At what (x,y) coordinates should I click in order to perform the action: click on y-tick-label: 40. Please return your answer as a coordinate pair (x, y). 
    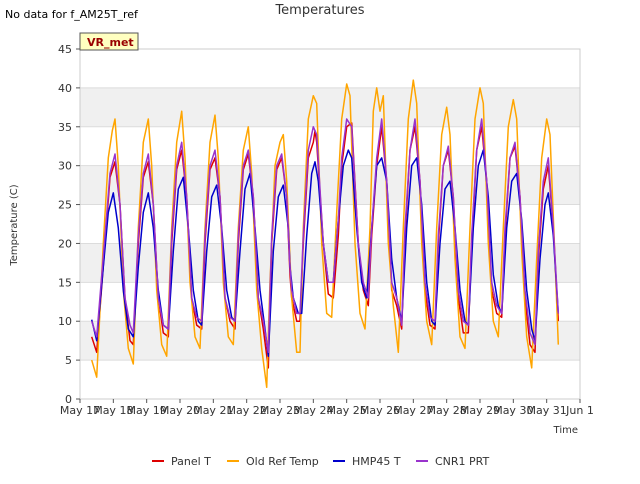
    Looking at the image, I should click on (65, 88).